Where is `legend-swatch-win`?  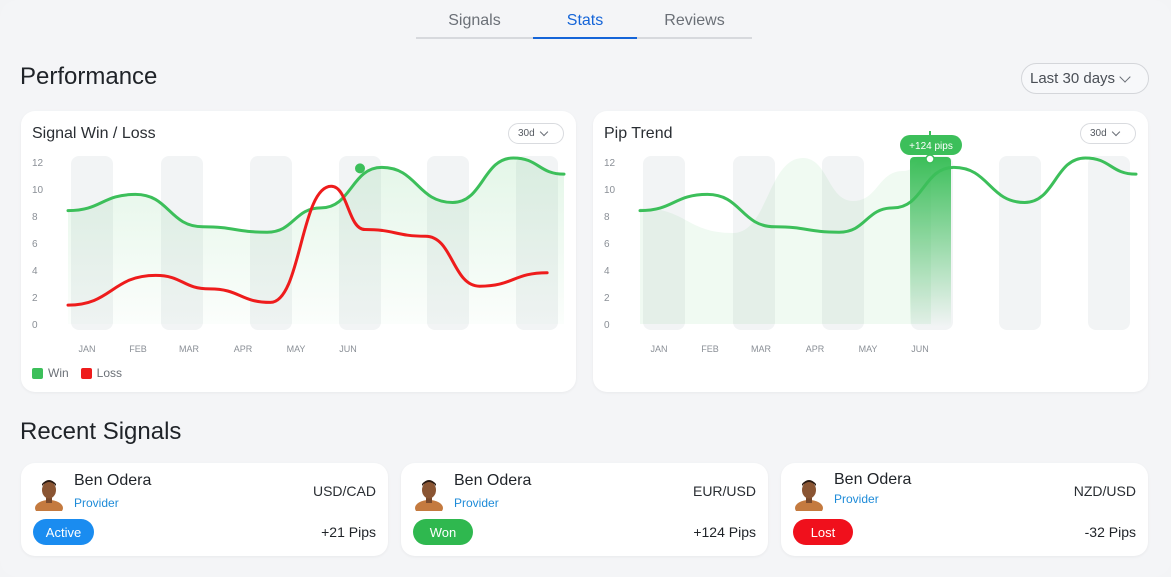
legend-swatch-win is located at coordinates (37, 373).